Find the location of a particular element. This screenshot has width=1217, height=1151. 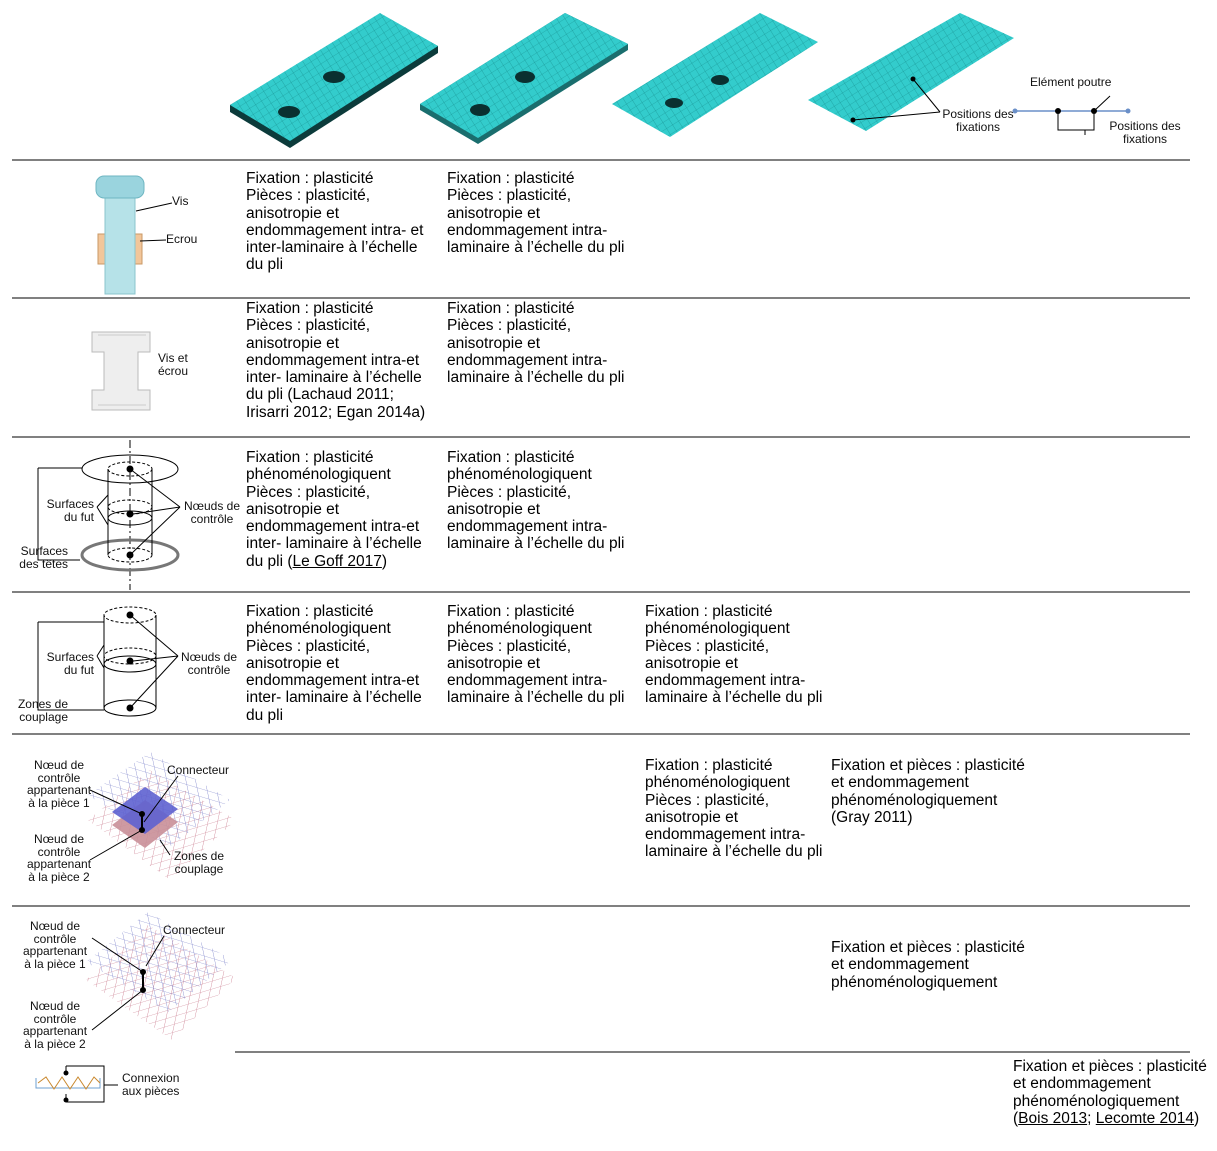

diagram-label: Vis is located at coordinates (180, 201).